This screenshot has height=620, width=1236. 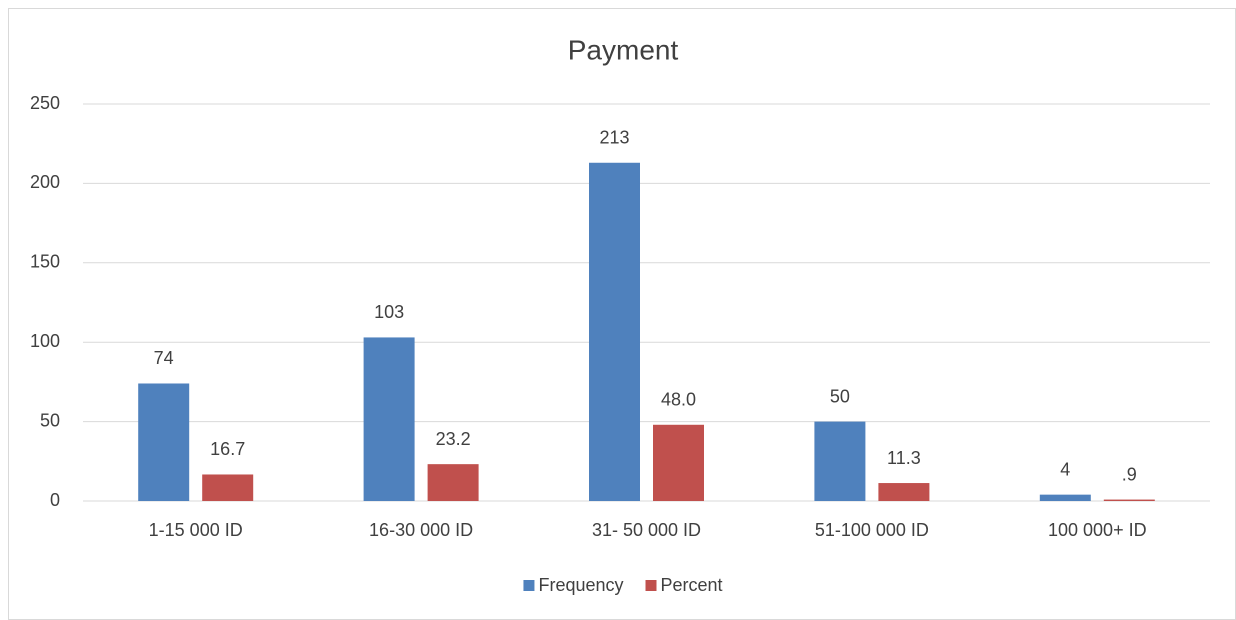 I want to click on data-label: 74, so click(x=164, y=358).